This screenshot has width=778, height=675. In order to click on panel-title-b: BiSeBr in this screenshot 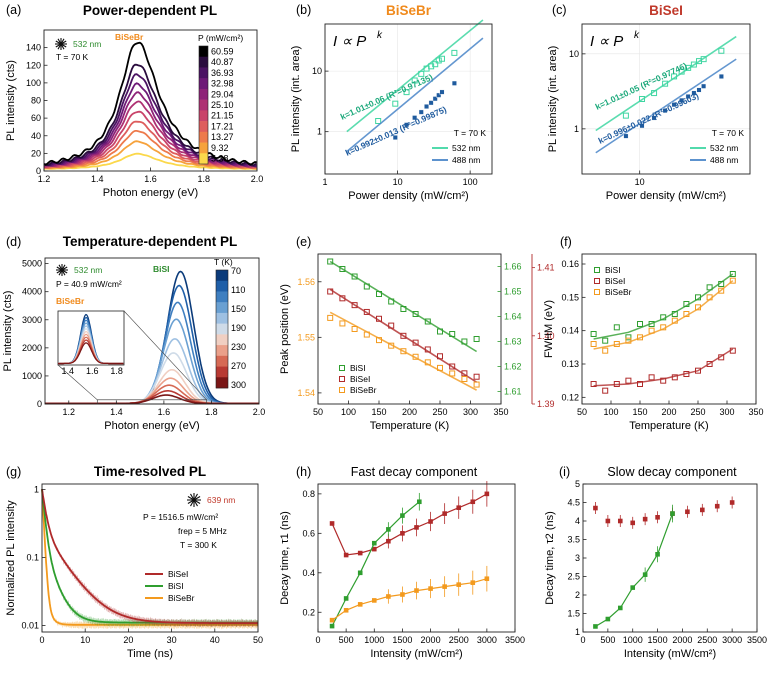, I will do `click(409, 10)`.